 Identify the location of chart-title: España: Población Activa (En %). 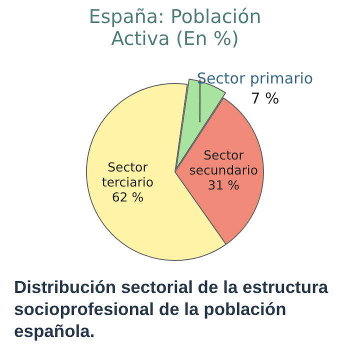
(175, 28).